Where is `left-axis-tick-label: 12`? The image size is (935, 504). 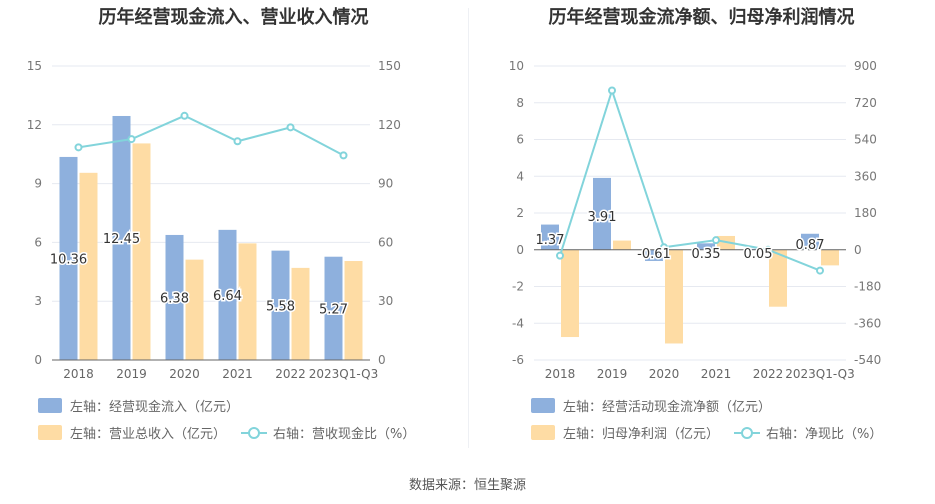
left-axis-tick-label: 12 is located at coordinates (34, 125).